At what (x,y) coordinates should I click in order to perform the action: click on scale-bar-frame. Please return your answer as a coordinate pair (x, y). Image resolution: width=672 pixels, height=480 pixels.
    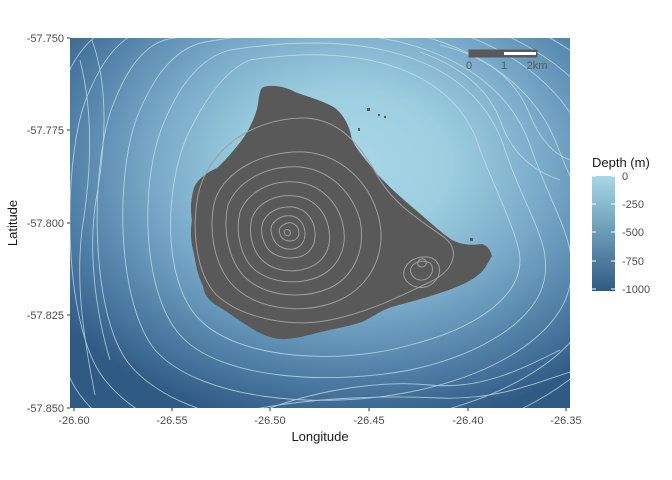
    Looking at the image, I should click on (503, 53).